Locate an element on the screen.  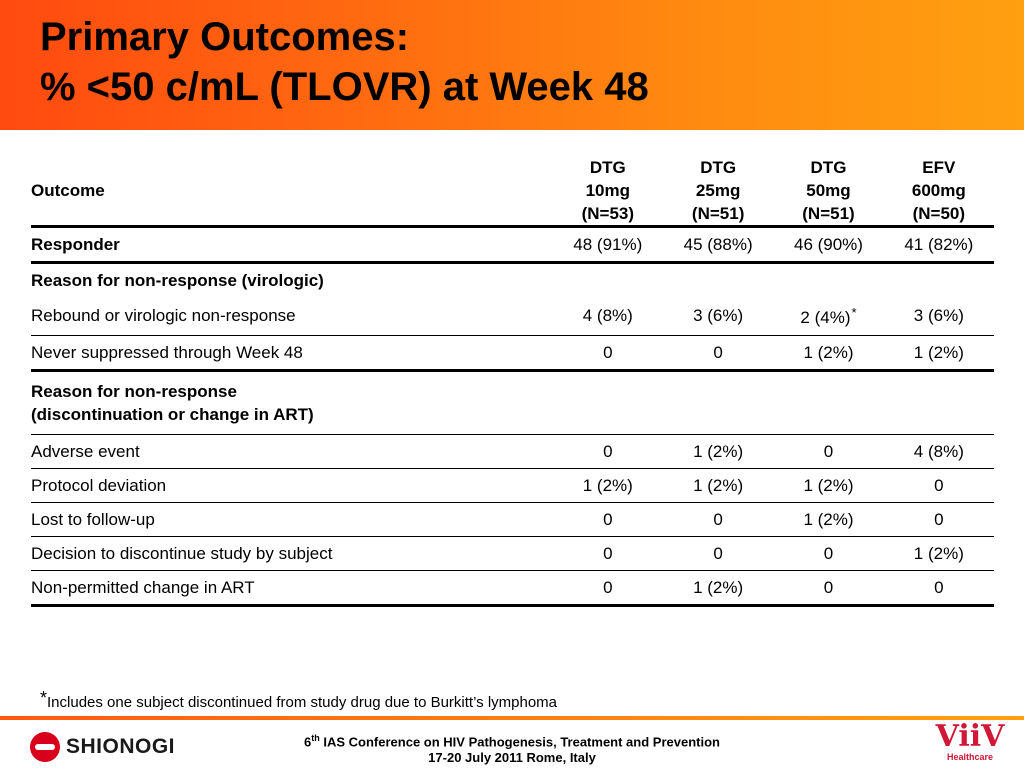
row-label: Adverse event is located at coordinates (85, 451).